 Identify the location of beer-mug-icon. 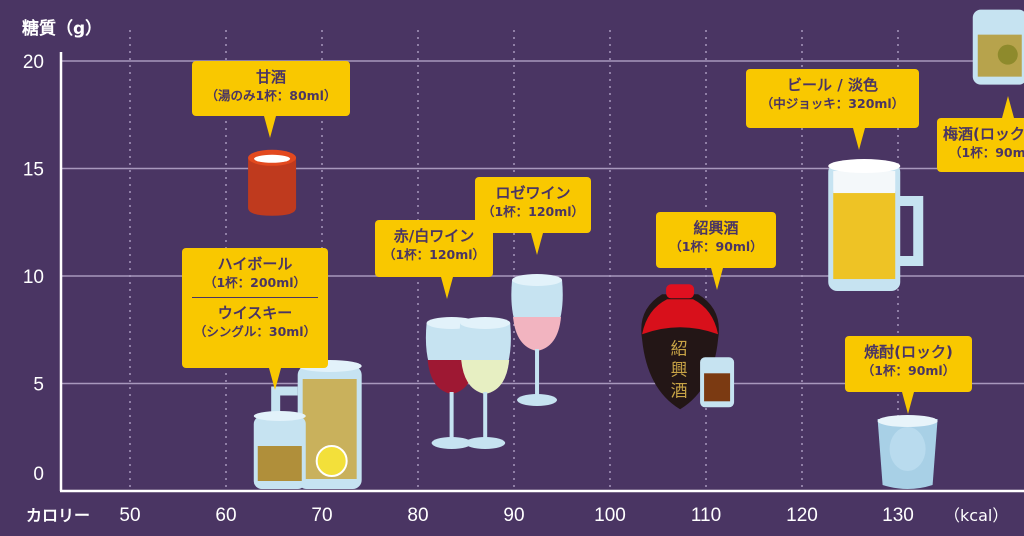
(876, 225).